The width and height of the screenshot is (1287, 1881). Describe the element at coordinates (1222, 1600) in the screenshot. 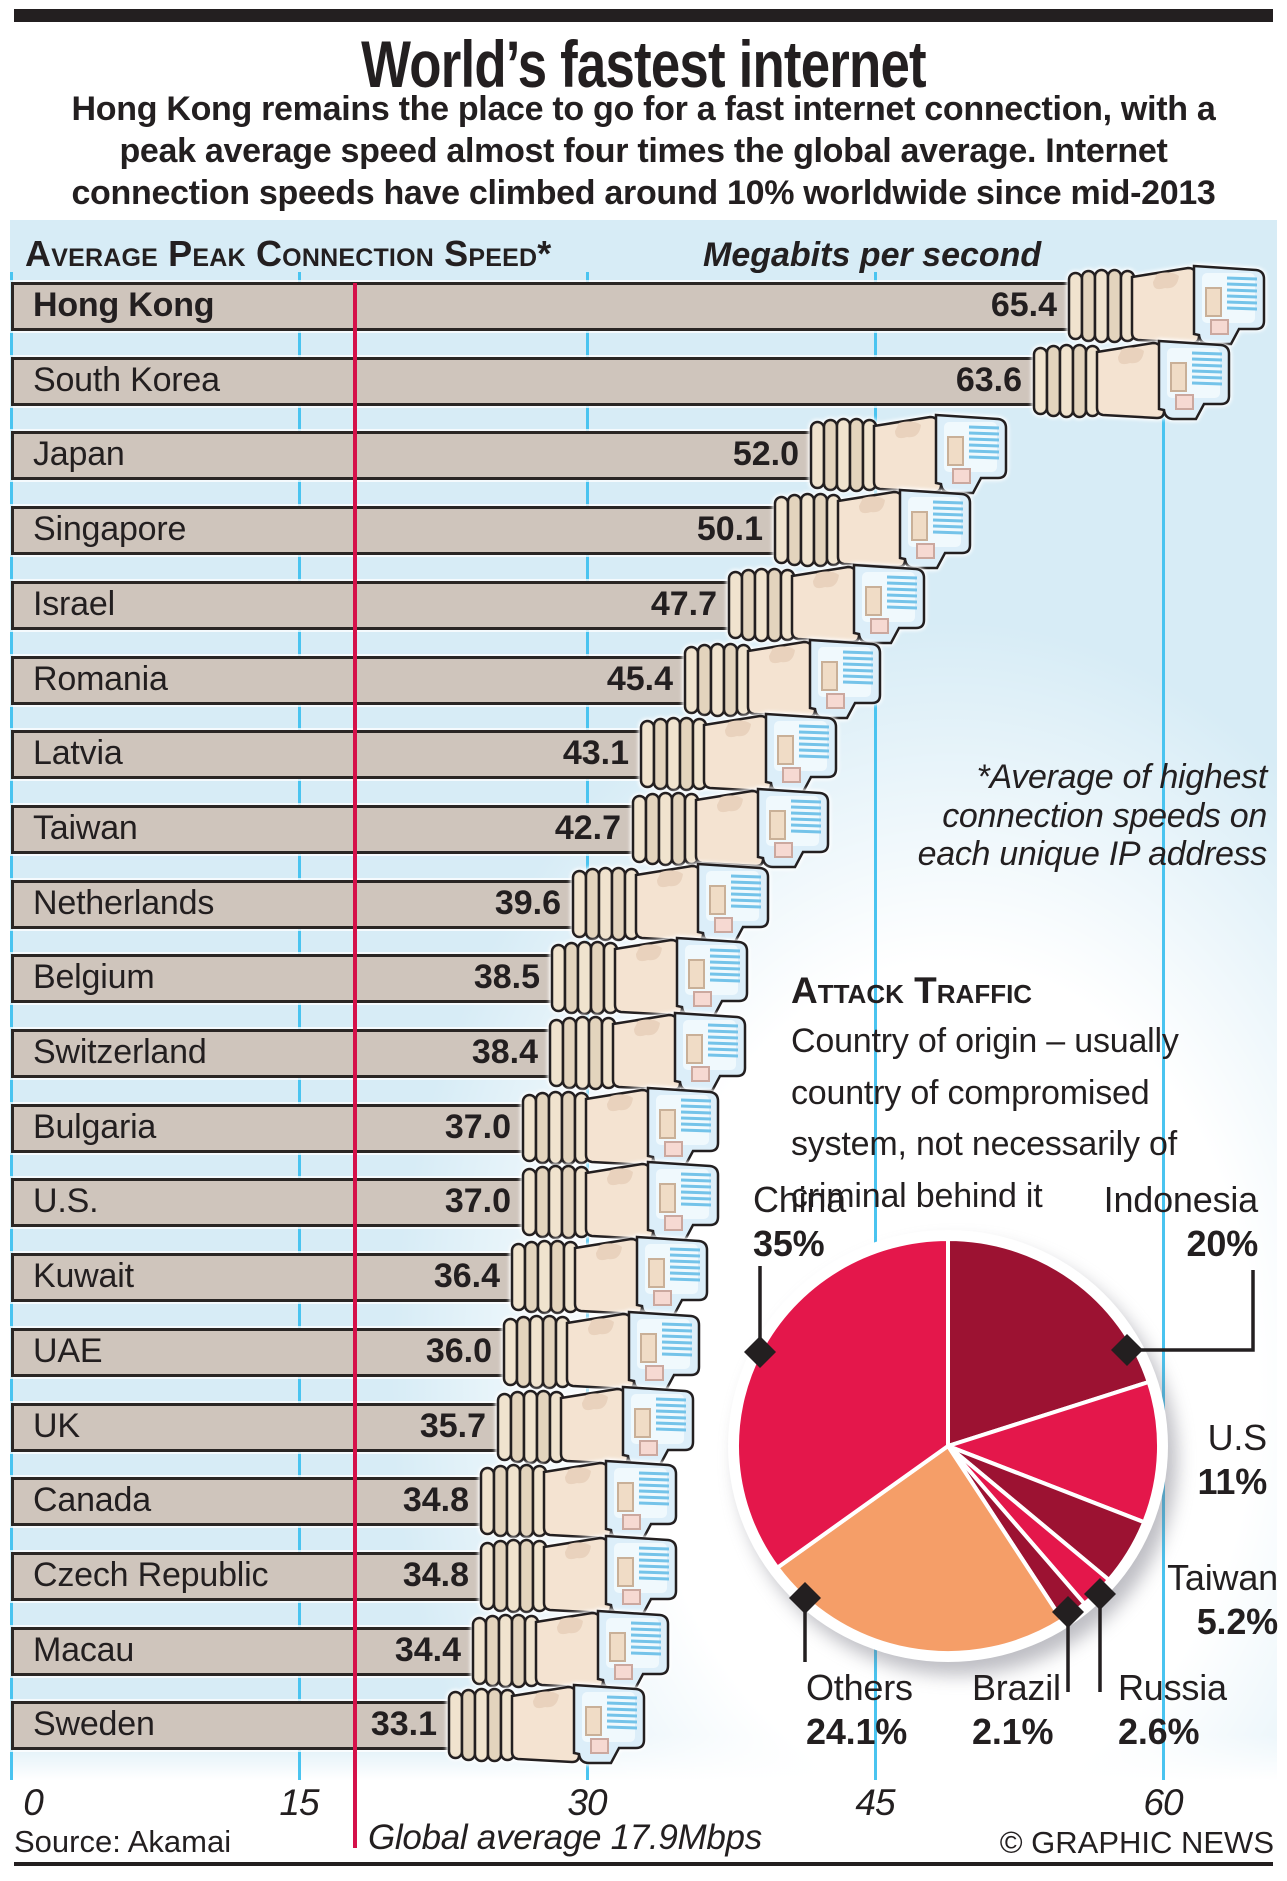

I see `pie-label-taiwan: Taiwan 5.2%` at that location.